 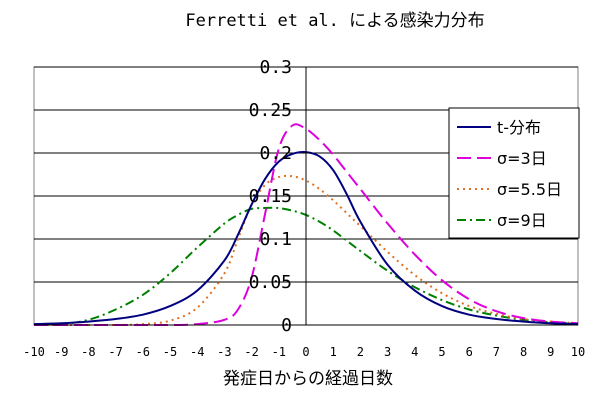 What do you see at coordinates (88, 352) in the screenshot?
I see `x-tick-label: -8` at bounding box center [88, 352].